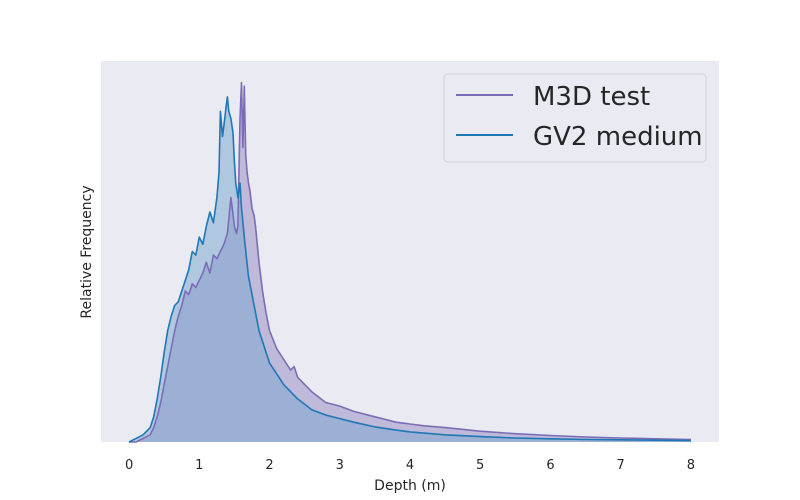 The image size is (800, 500). What do you see at coordinates (618, 137) in the screenshot?
I see `legend-label-gv2-medium: GV2 medium` at bounding box center [618, 137].